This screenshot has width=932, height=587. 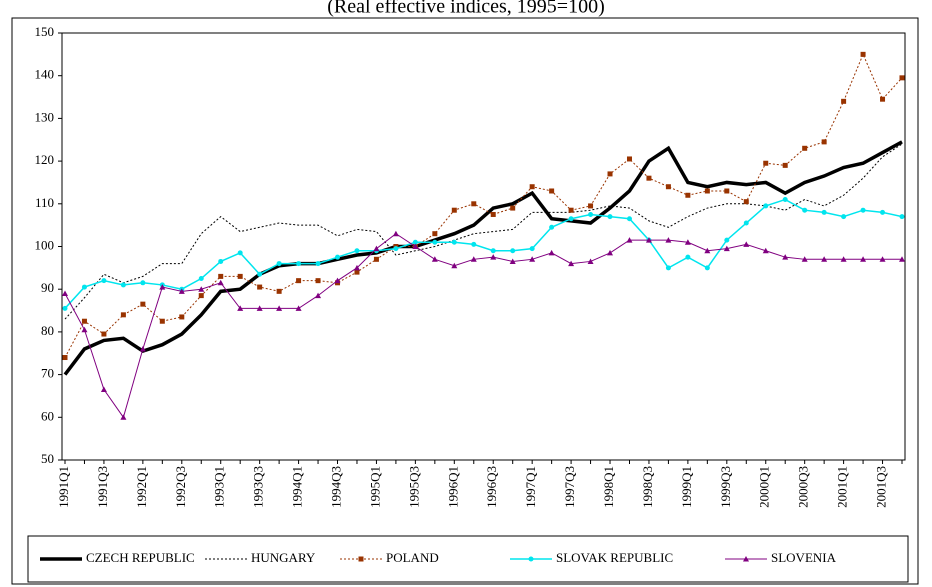 I want to click on x-tick-label: 1994Q3, so click(x=335, y=487).